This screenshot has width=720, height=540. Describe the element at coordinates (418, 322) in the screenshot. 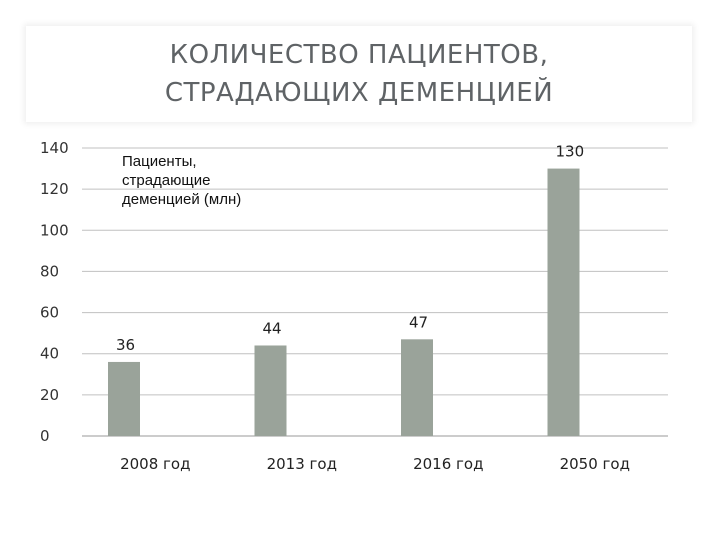

I see `data-label: 47` at that location.